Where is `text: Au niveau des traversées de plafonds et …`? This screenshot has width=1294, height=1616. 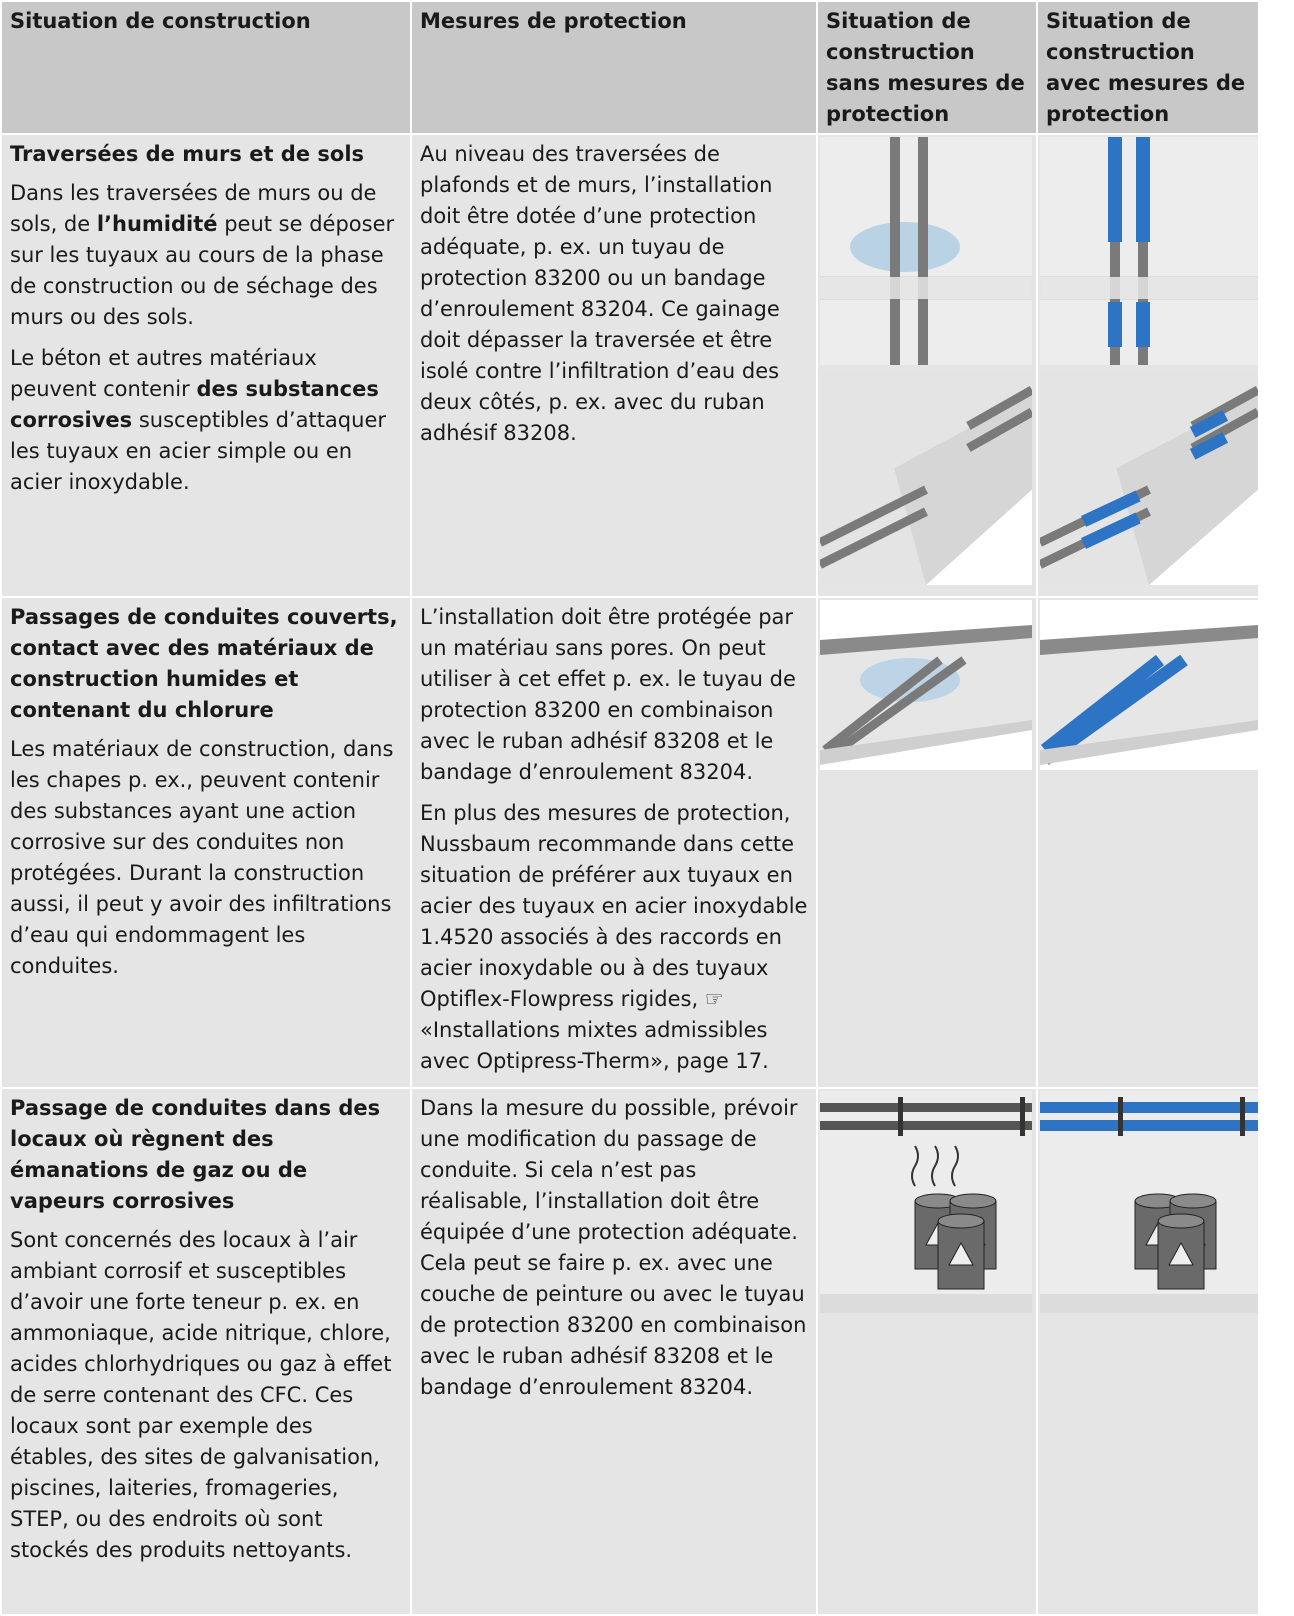
text: Au niveau des traversées de plafonds et … is located at coordinates (600, 293).